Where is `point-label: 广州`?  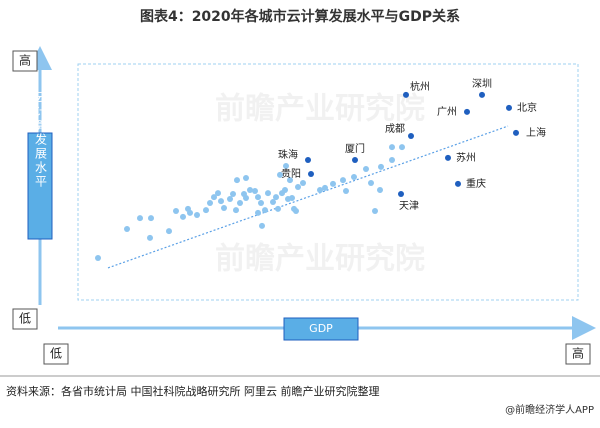 point-label: 广州 is located at coordinates (447, 112).